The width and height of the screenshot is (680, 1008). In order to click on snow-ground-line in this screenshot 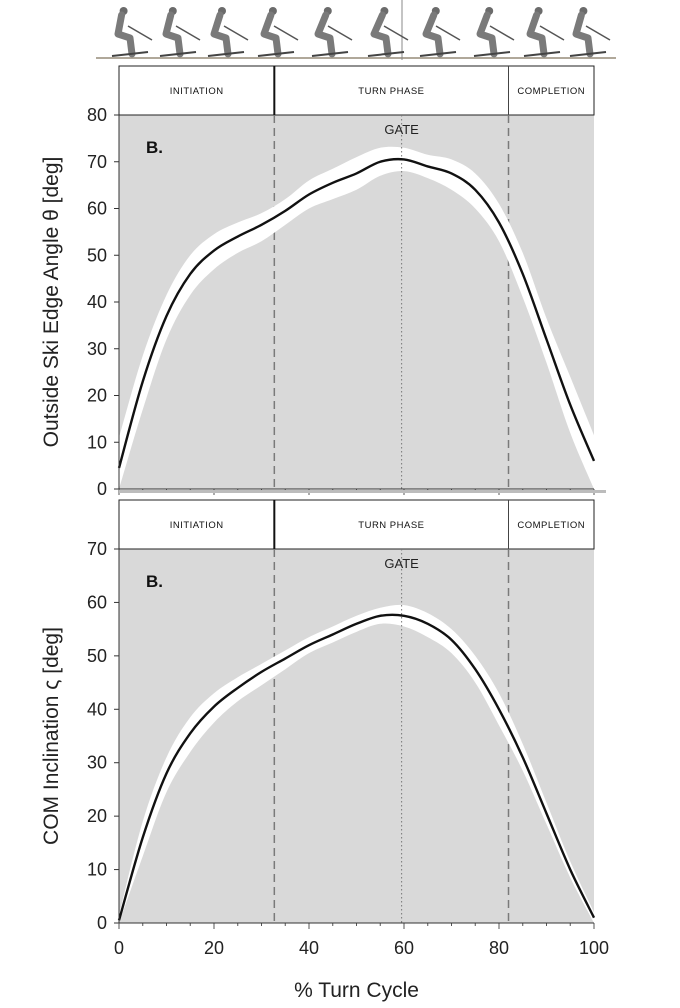, I will do `click(356, 58)`.